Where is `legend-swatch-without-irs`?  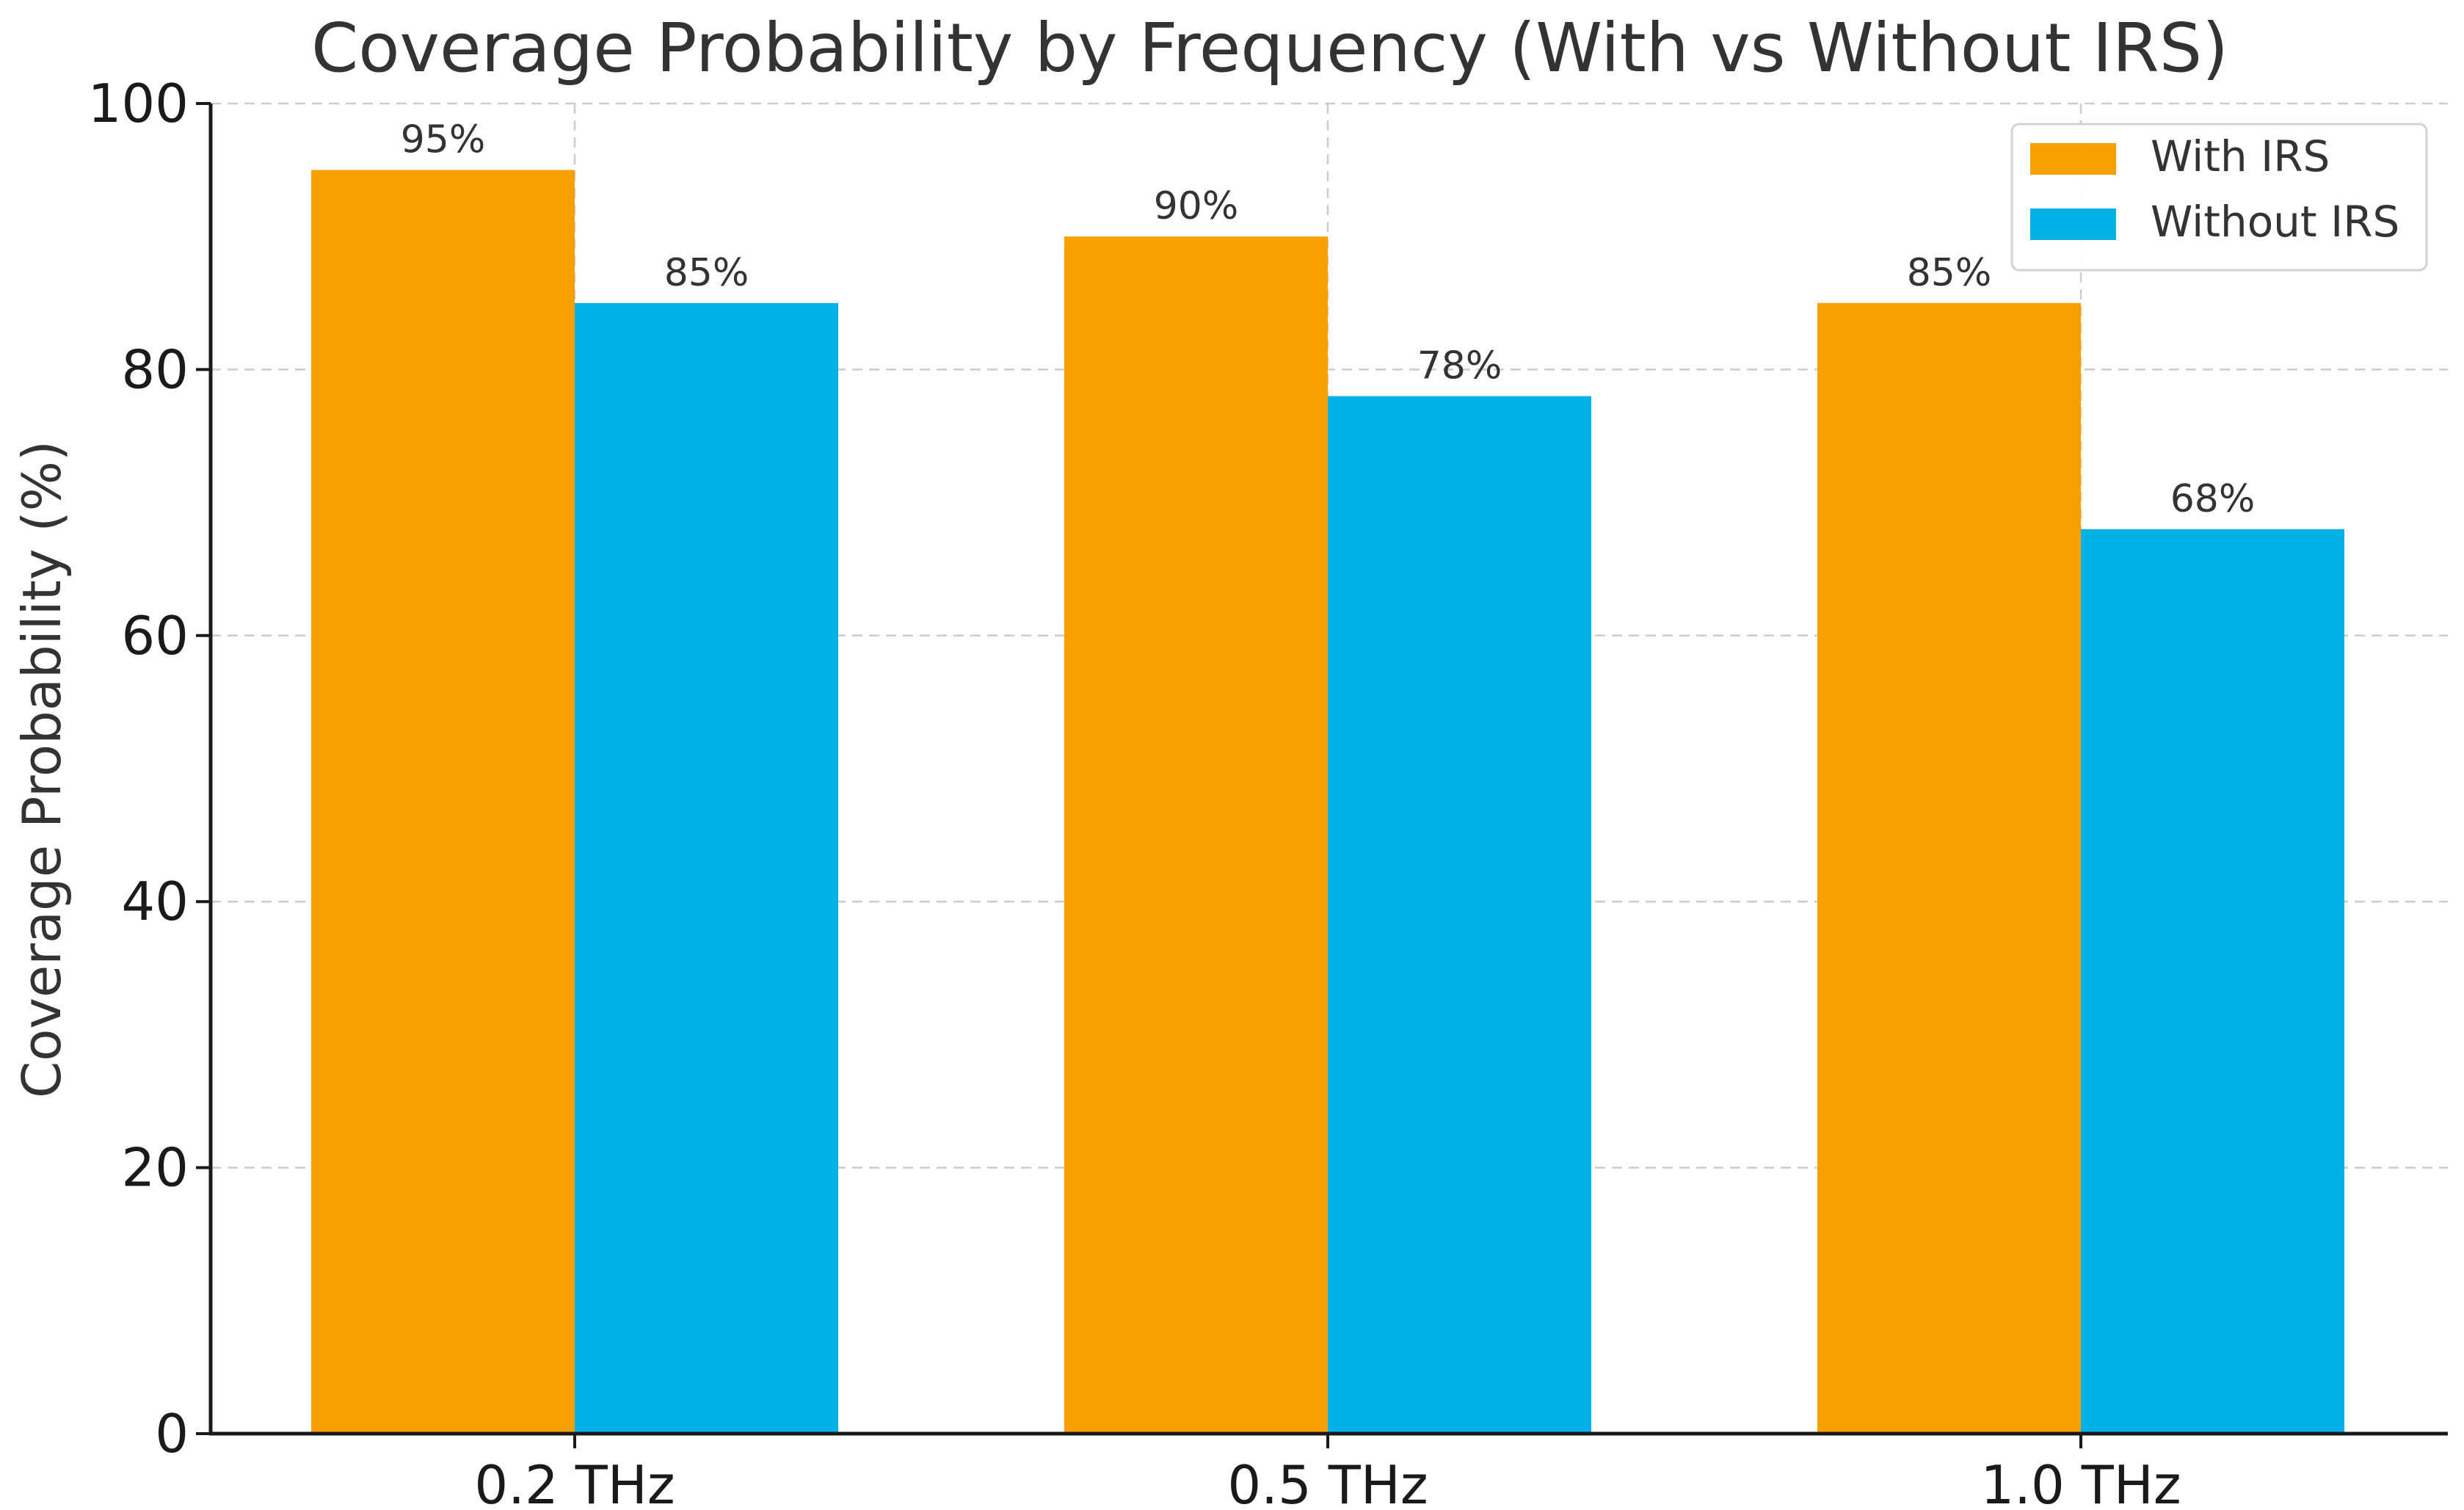 legend-swatch-without-irs is located at coordinates (2073, 224).